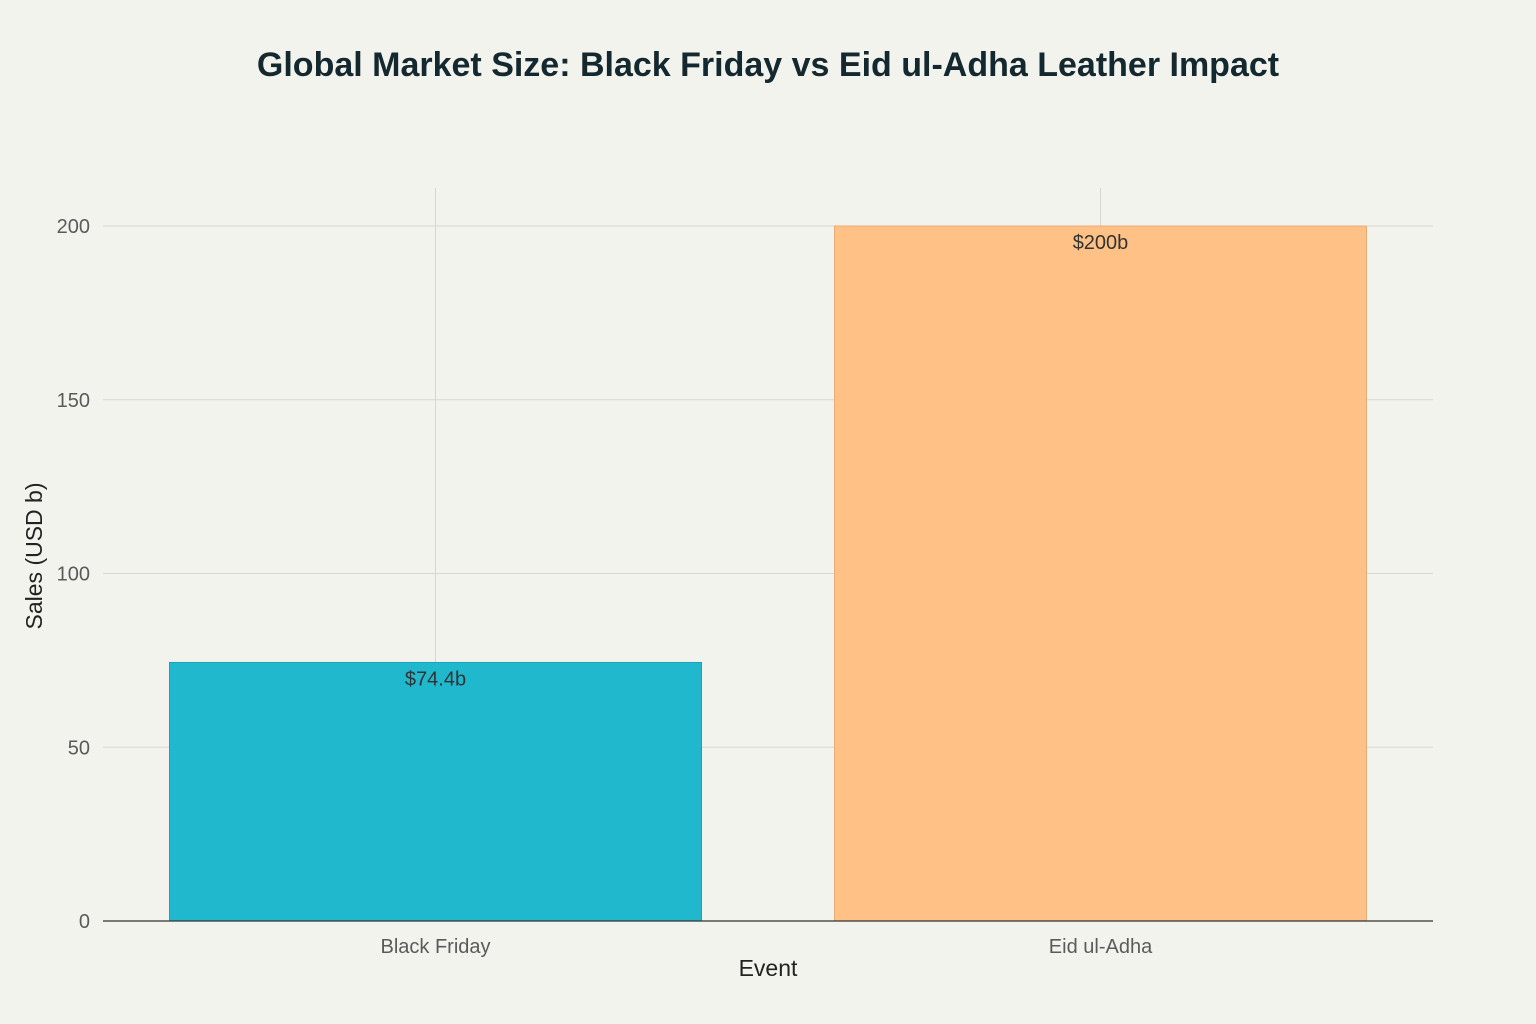 This screenshot has height=1024, width=1536. I want to click on x-tick-label: Eid ul-Adha, so click(1101, 947).